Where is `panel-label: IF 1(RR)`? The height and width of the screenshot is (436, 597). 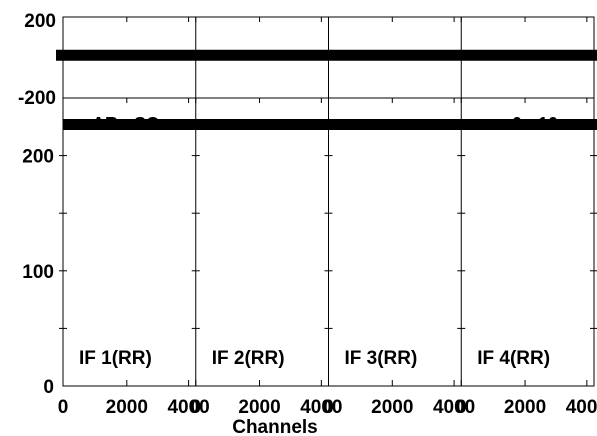 panel-label: IF 1(RR) is located at coordinates (115, 358).